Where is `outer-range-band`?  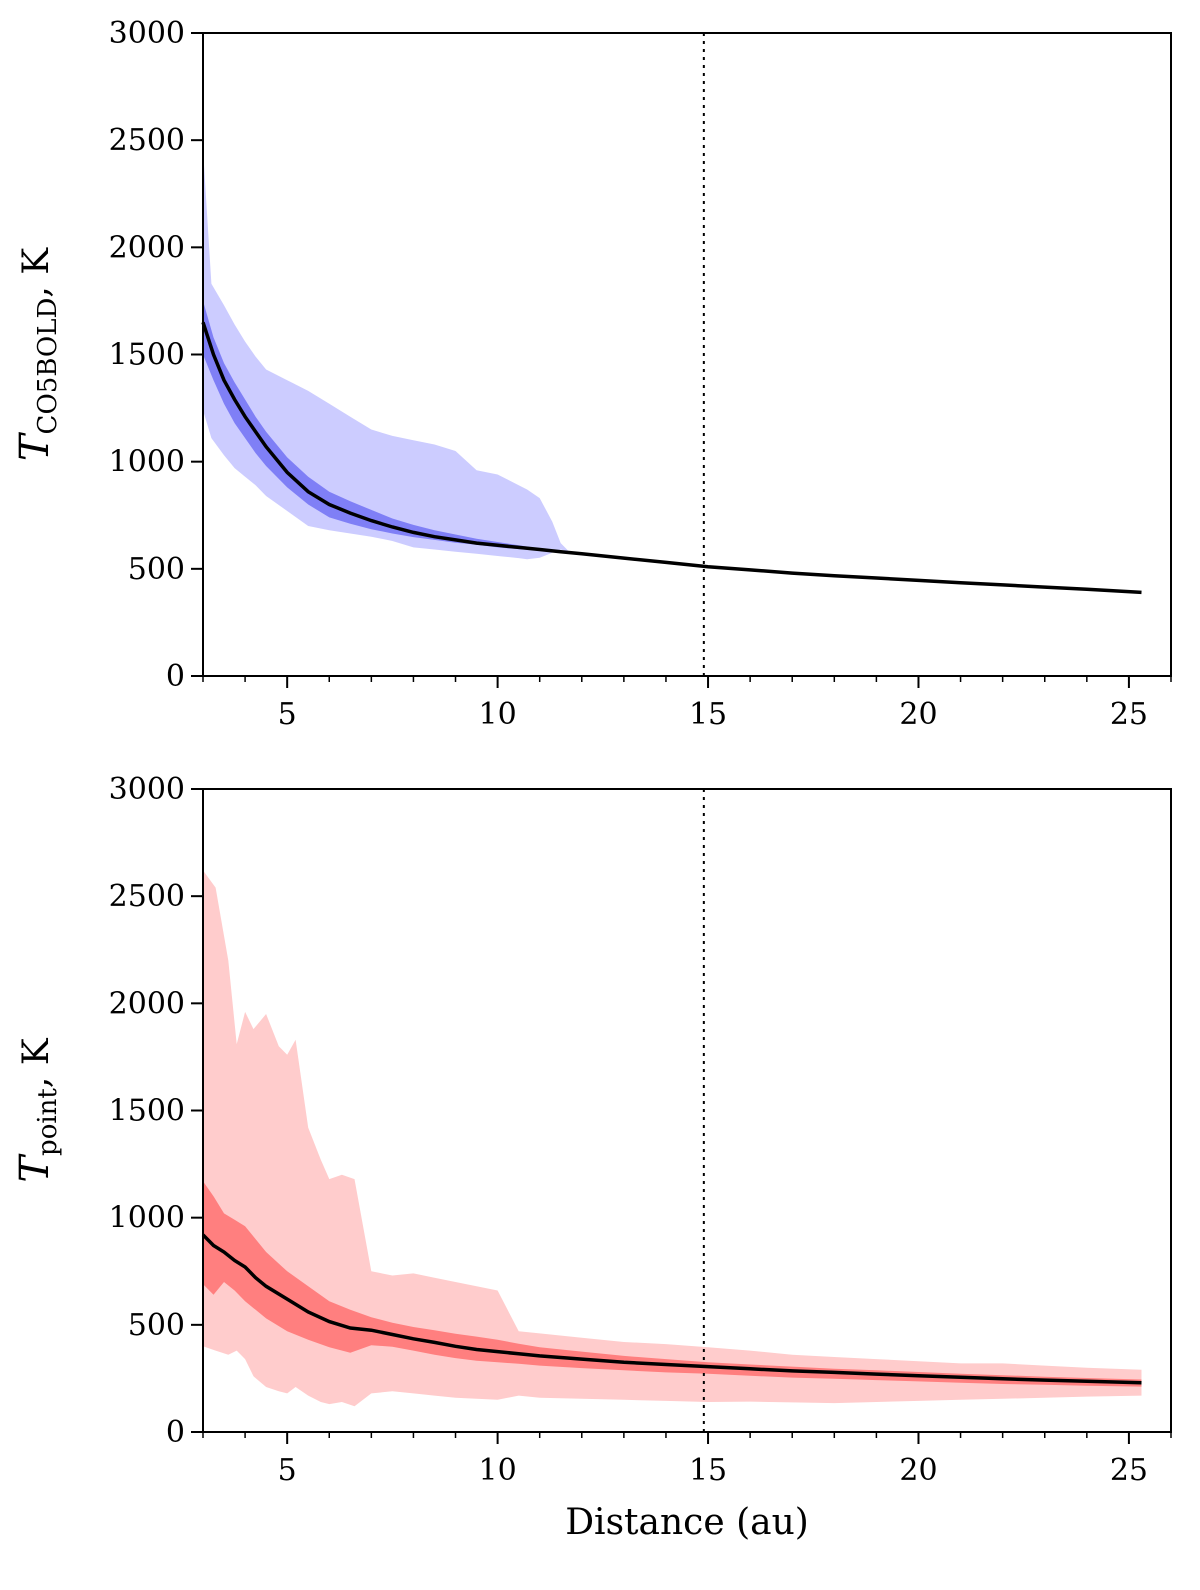
outer-range-band is located at coordinates (386, 354).